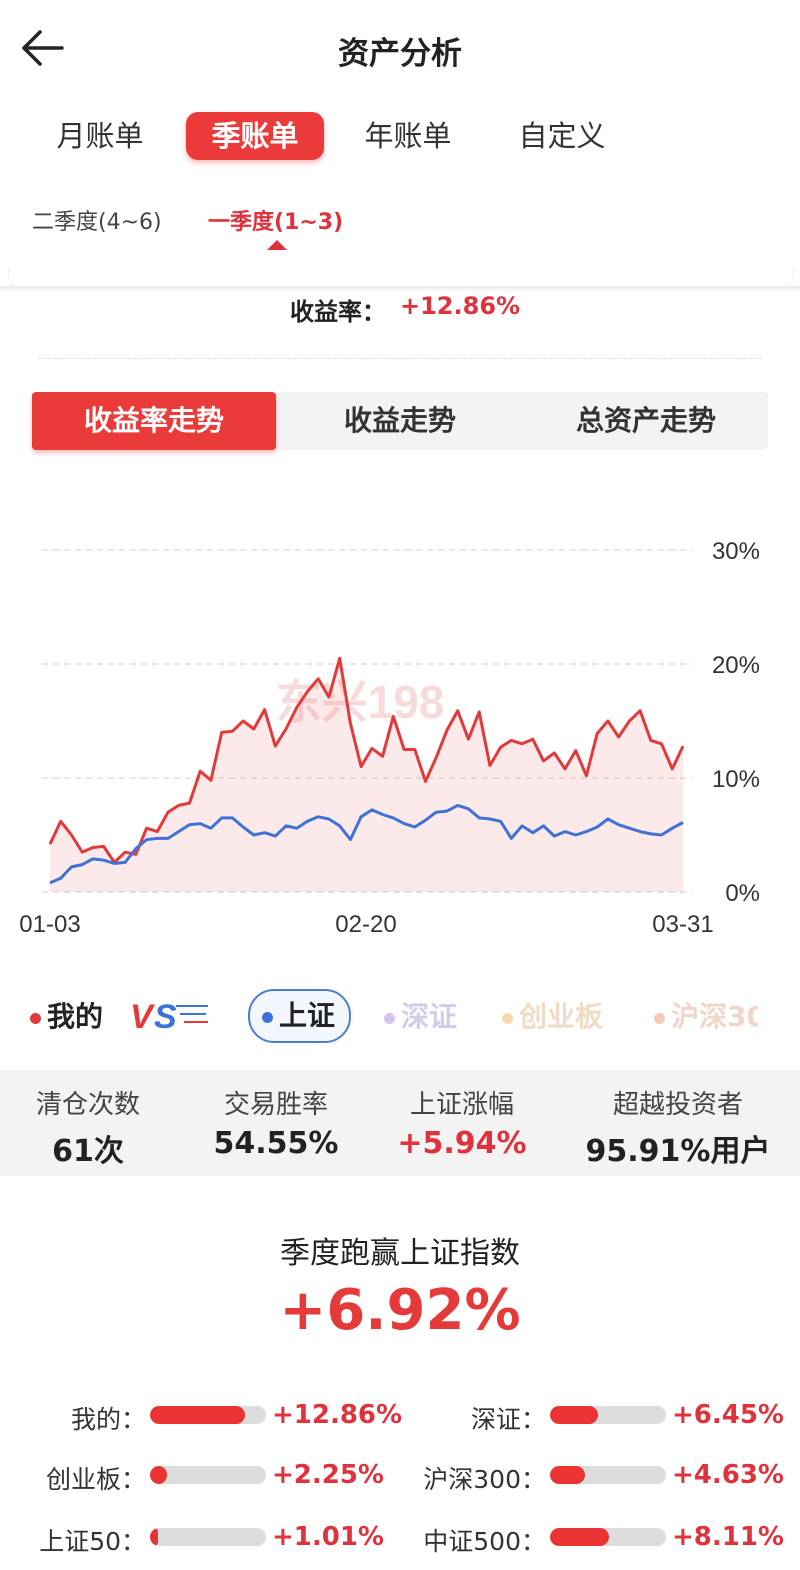 The image size is (800, 1570). I want to click on compare-bar-chinext, so click(208, 1475).